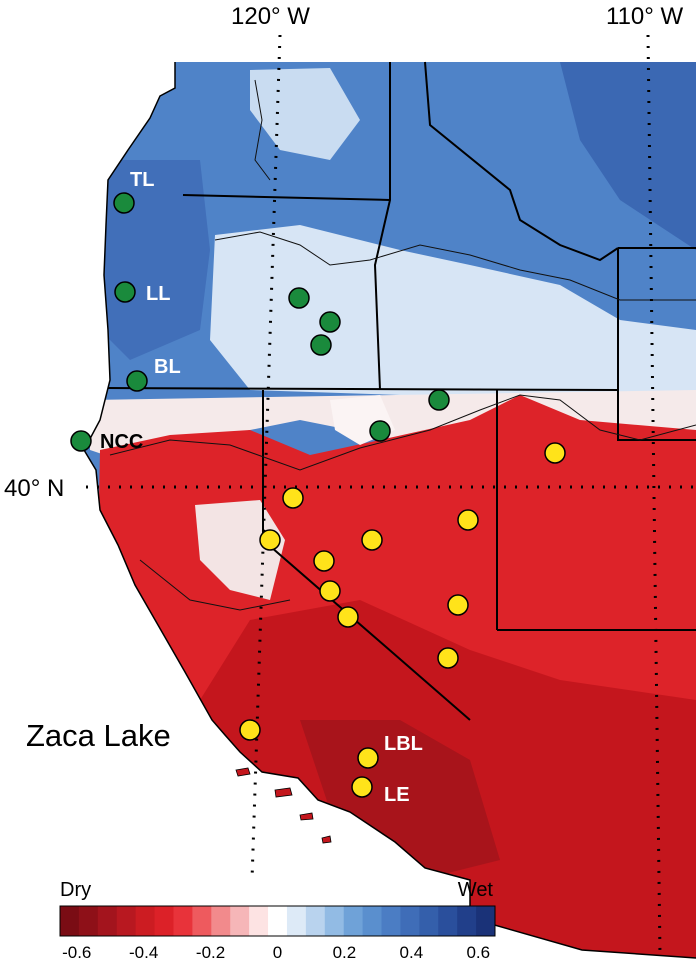 The image size is (696, 962). What do you see at coordinates (137, 381) in the screenshot?
I see `site-bl-marker` at bounding box center [137, 381].